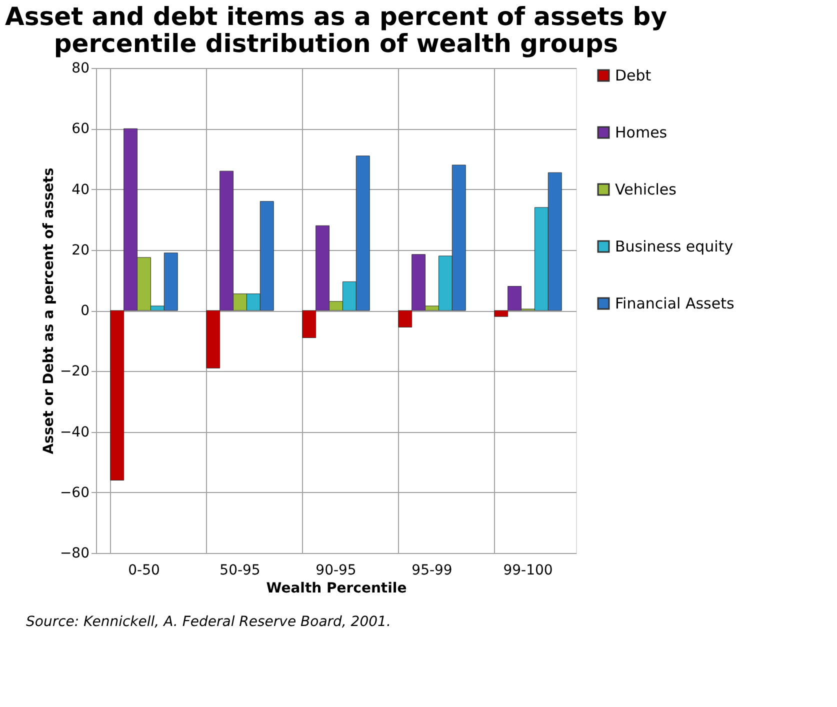 Image resolution: width=837 pixels, height=707 pixels. Describe the element at coordinates (633, 75) in the screenshot. I see `legend-label: Debt` at that location.